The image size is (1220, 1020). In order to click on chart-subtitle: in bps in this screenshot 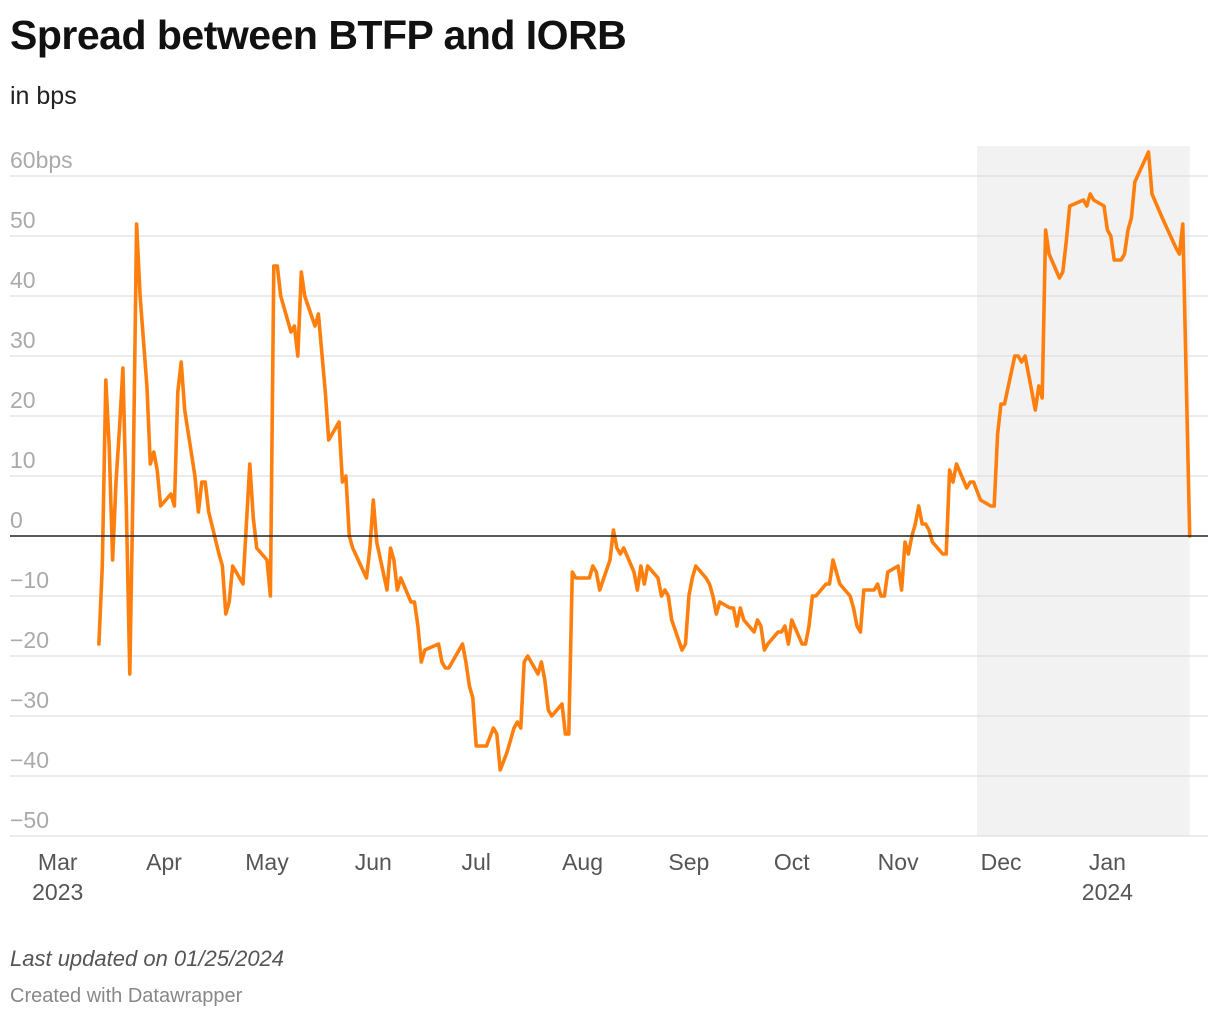, I will do `click(43, 96)`.